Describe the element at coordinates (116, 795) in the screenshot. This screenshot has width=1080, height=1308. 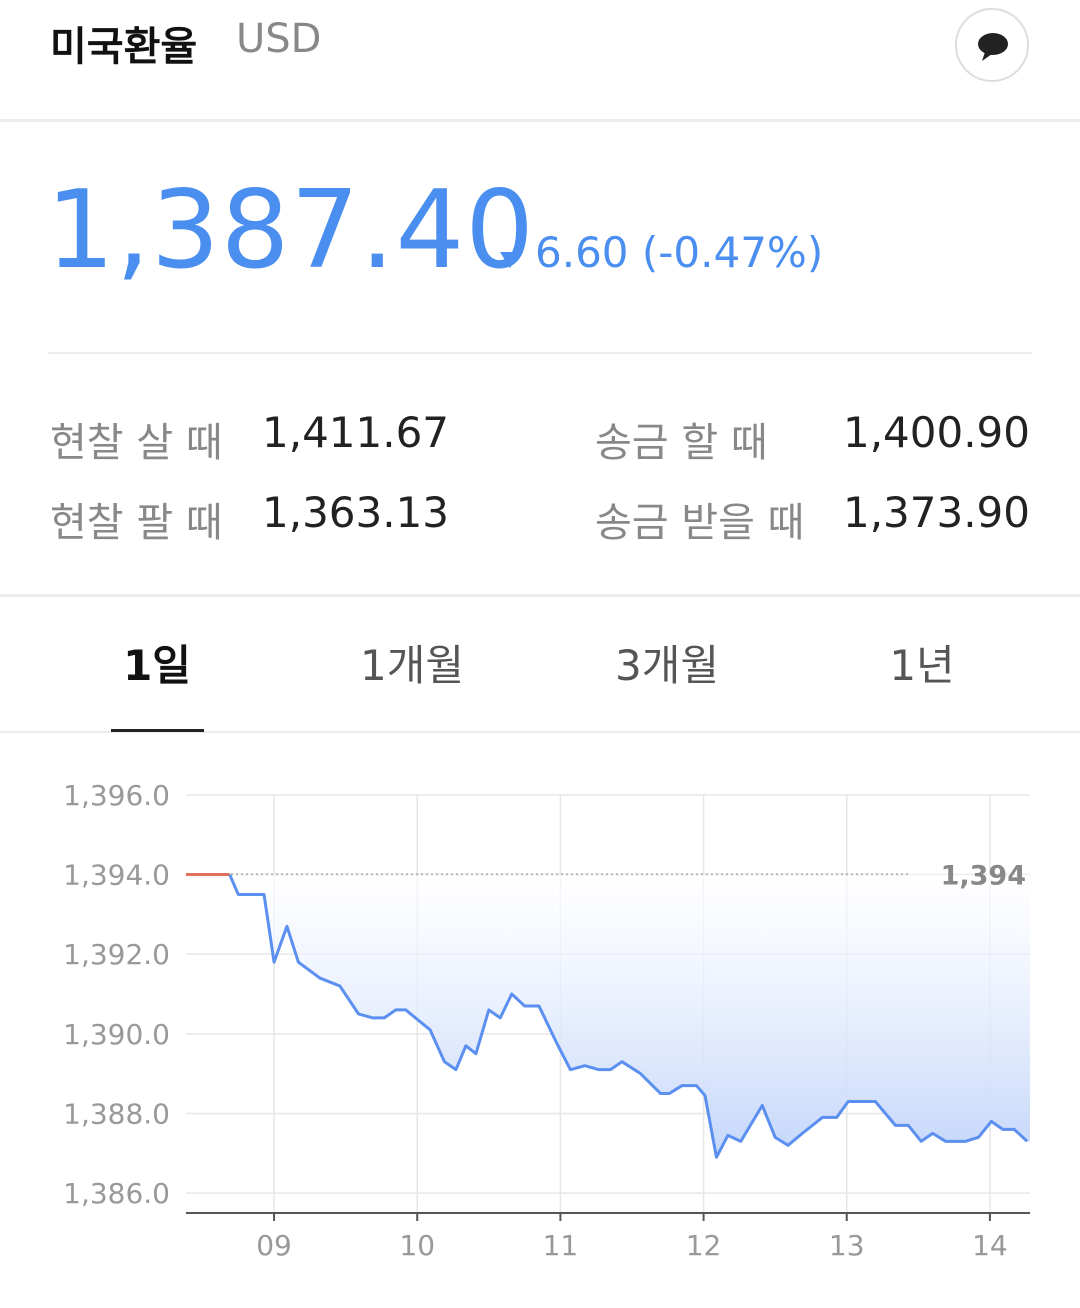
I see `y-tick-label: 1,396.0` at that location.